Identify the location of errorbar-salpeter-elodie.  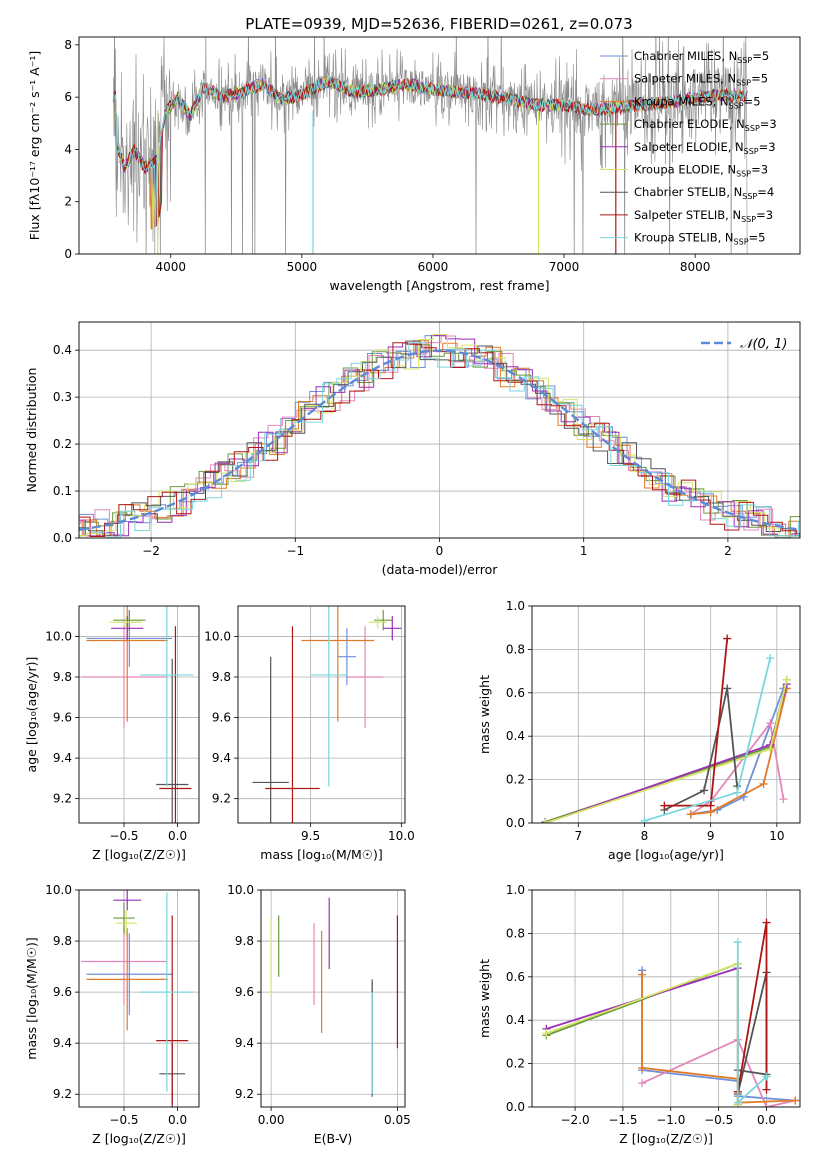
(127, 900).